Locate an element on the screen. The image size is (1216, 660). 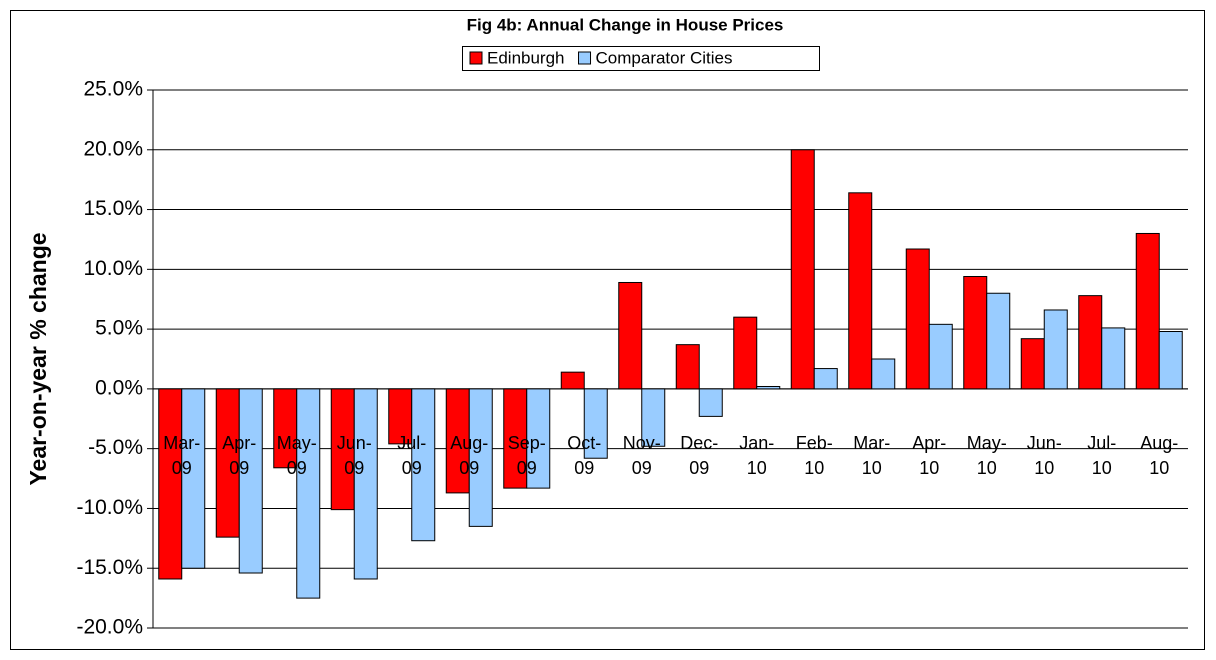
y-tick-label: 10.0% is located at coordinates (113, 268).